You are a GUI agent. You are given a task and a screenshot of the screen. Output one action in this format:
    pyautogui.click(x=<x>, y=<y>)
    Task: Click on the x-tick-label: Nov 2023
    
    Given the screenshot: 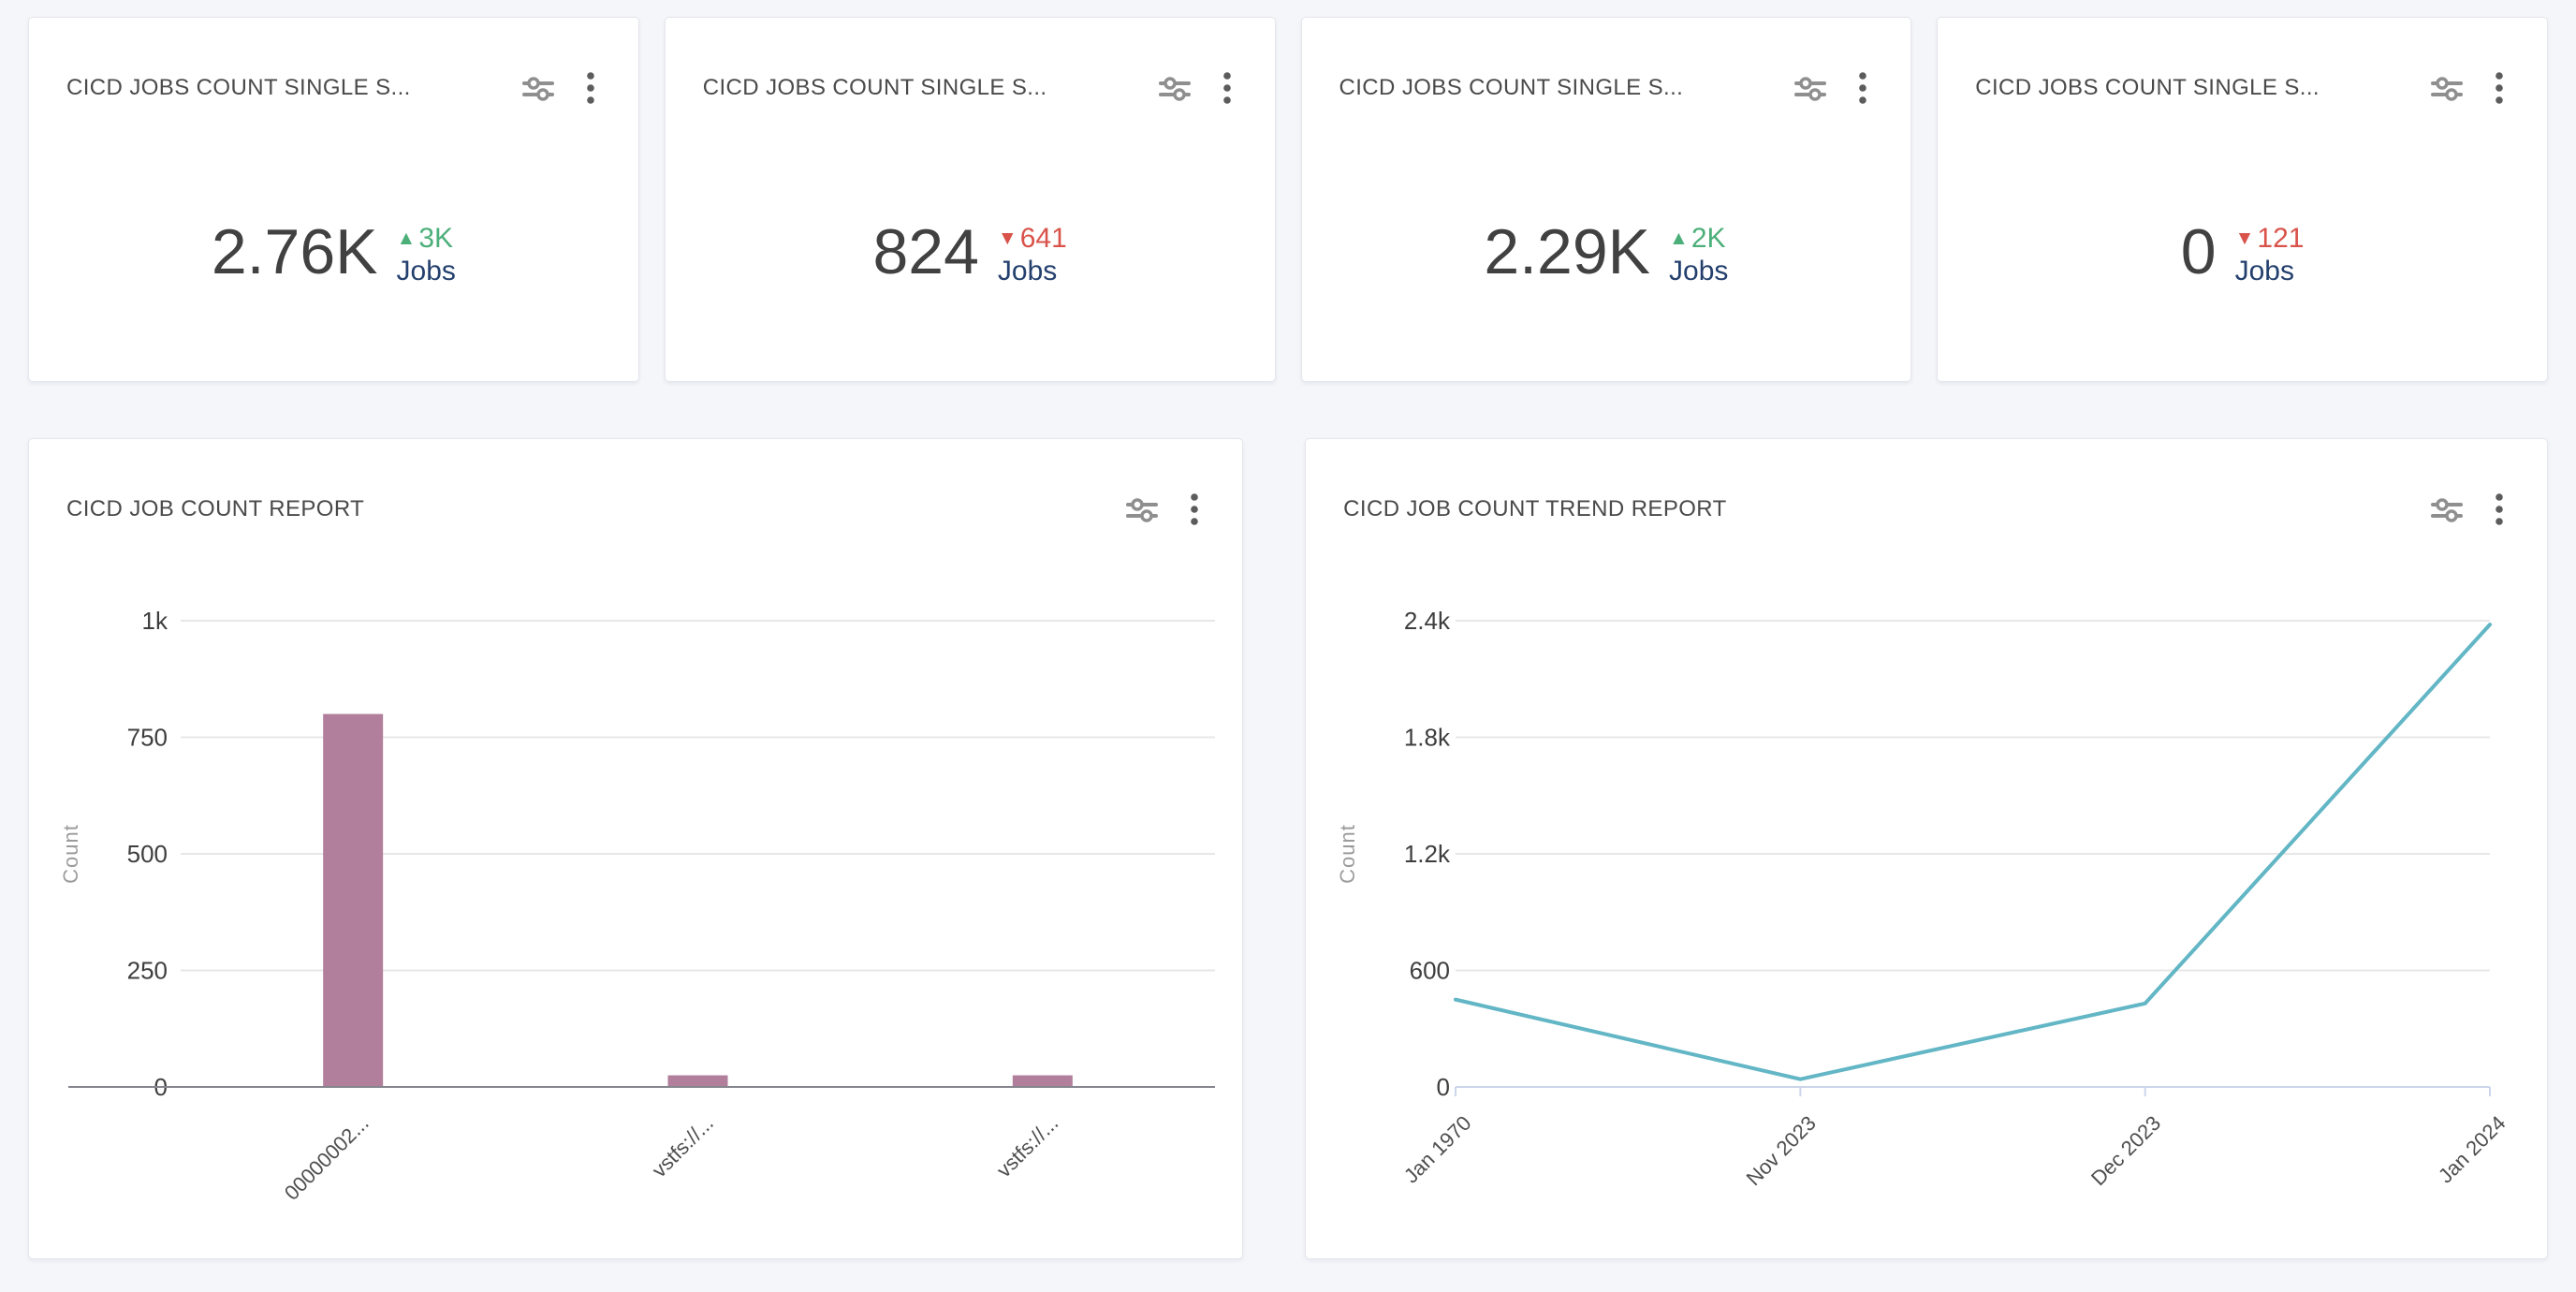 What is the action you would take?
    pyautogui.click(x=1781, y=1150)
    